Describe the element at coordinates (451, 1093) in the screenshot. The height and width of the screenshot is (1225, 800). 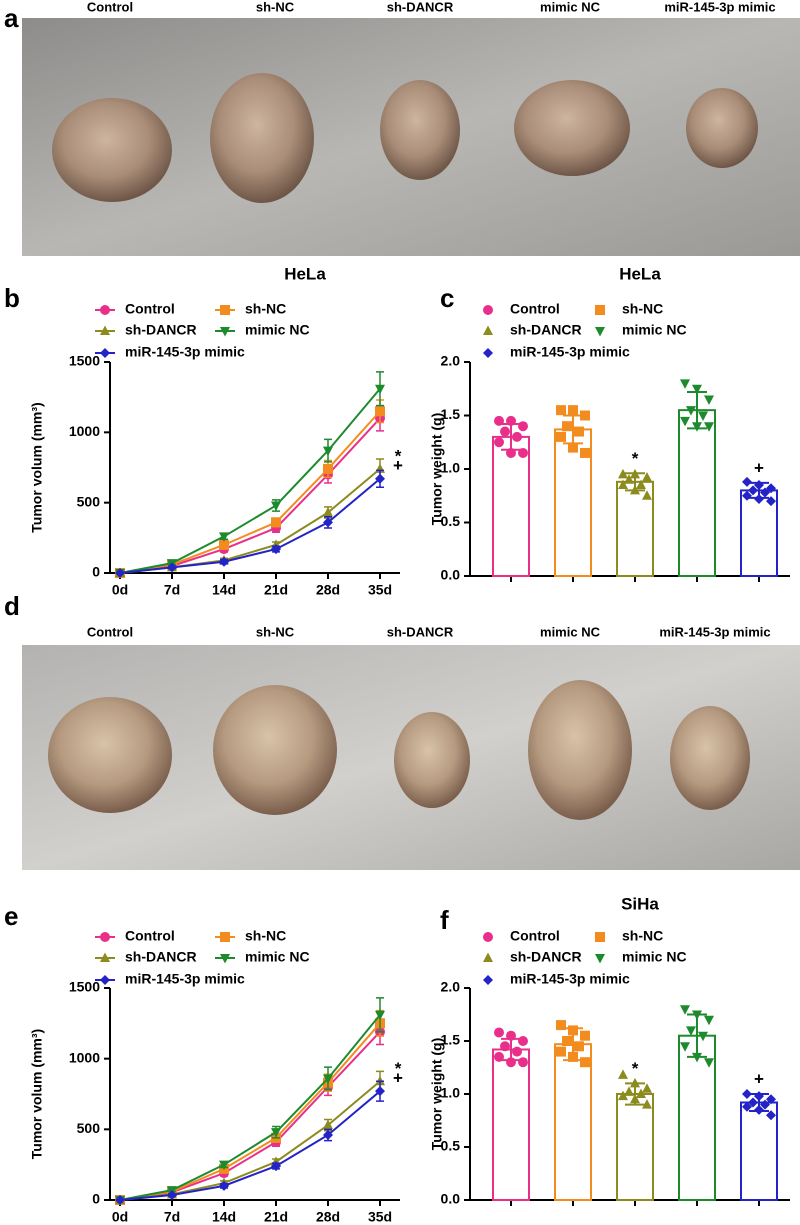
I see `y-tick-label: 1.0` at that location.